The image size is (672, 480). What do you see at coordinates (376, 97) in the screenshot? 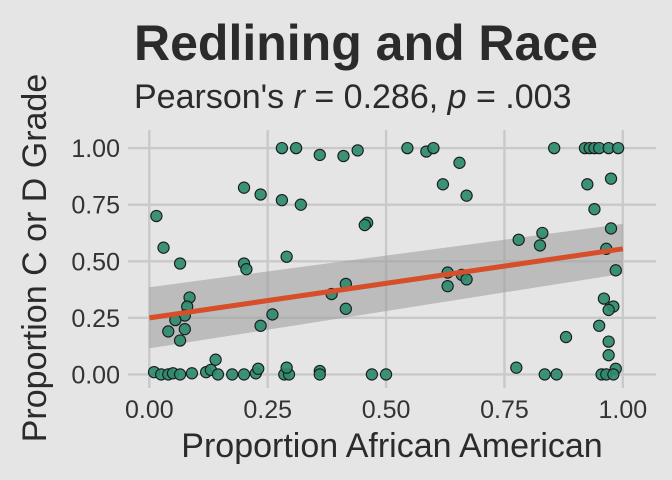
I see `subtitle-r-value: = 0.286,` at bounding box center [376, 97].